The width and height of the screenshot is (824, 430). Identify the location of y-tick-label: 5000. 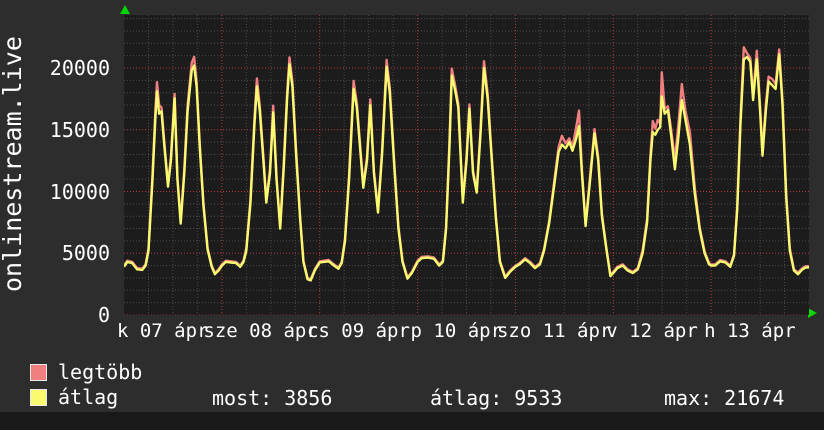
(85, 253).